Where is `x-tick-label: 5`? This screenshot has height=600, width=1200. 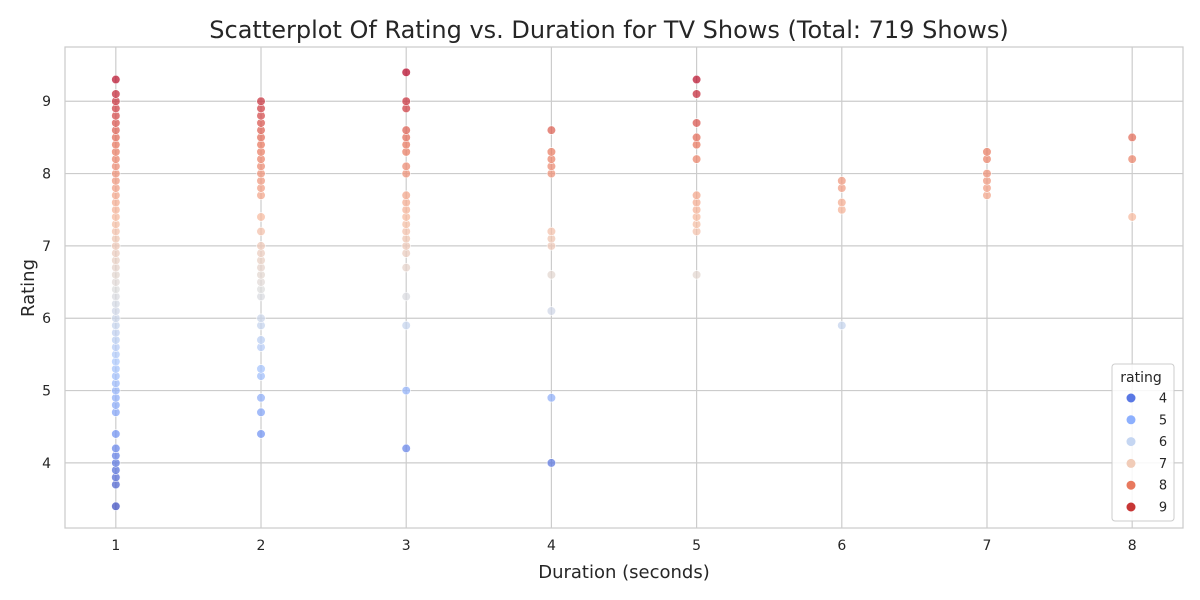 x-tick-label: 5 is located at coordinates (696, 546).